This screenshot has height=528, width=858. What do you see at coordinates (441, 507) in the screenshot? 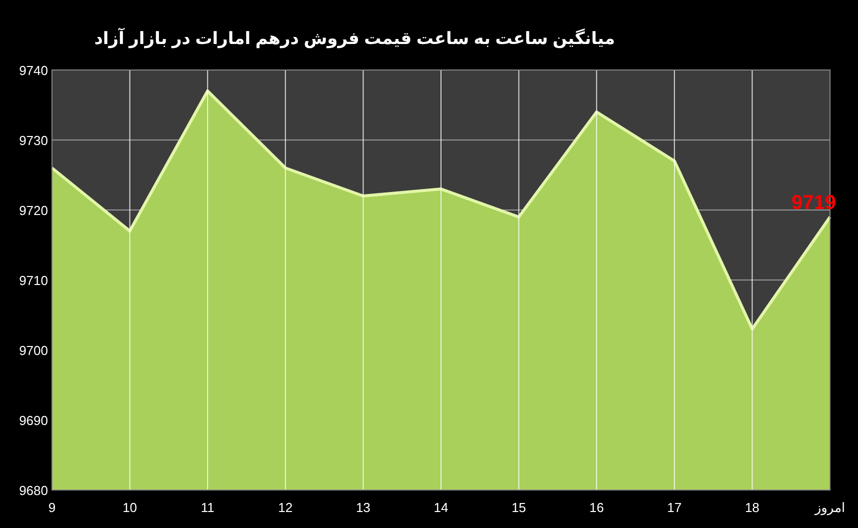
I see `x-tick-label: 14` at bounding box center [441, 507].